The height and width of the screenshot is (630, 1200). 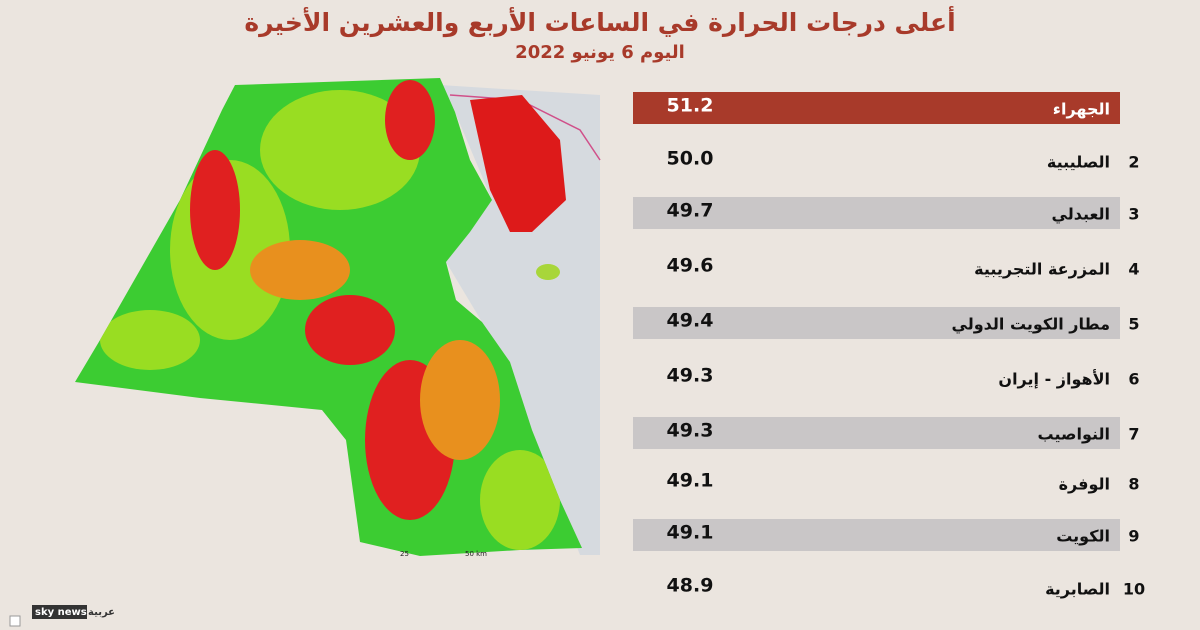 What do you see at coordinates (876, 108) in the screenshot?
I see `row-highlight` at bounding box center [876, 108].